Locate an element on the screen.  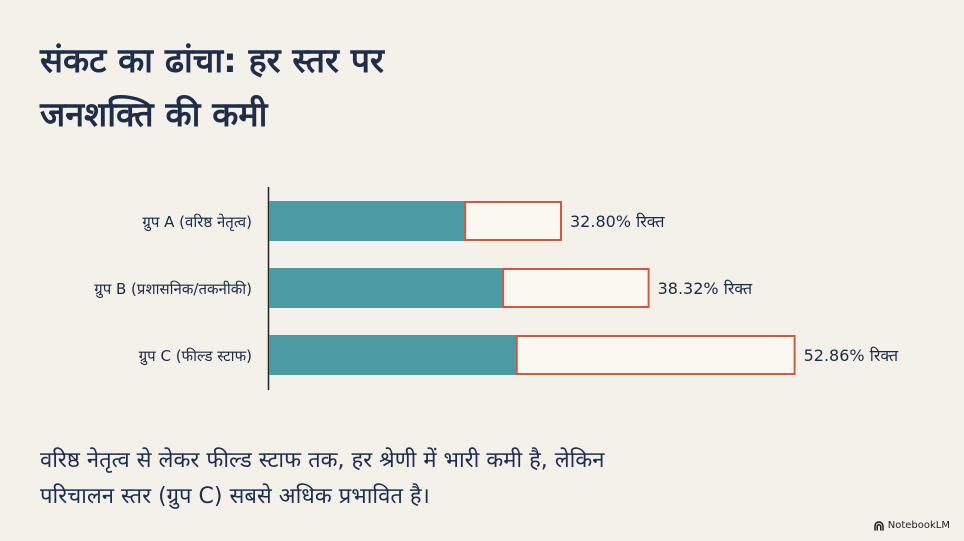
category-label: ग्रुप B (प्रशासनिक/तकनीकी) is located at coordinates (173, 289).